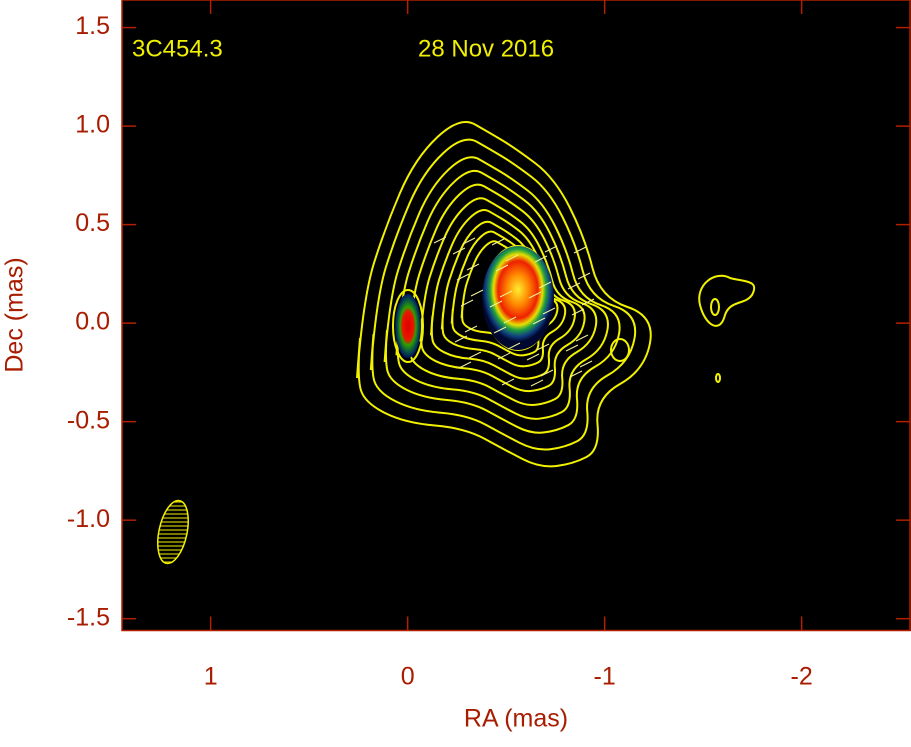 The height and width of the screenshot is (747, 911). What do you see at coordinates (518, 298) in the screenshot?
I see `jet-knot` at bounding box center [518, 298].